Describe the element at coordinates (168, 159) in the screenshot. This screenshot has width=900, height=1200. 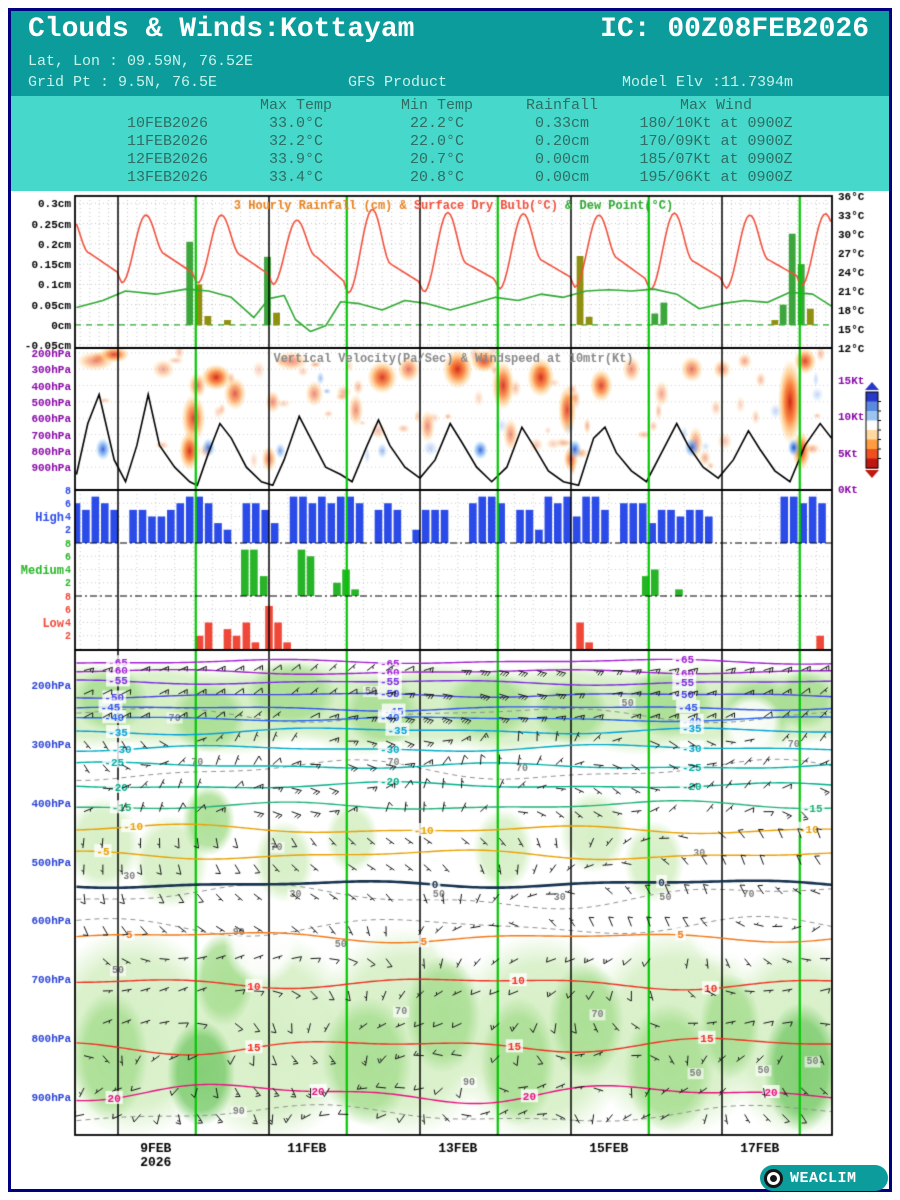
I see `cell-date: 12FEB2026` at that location.